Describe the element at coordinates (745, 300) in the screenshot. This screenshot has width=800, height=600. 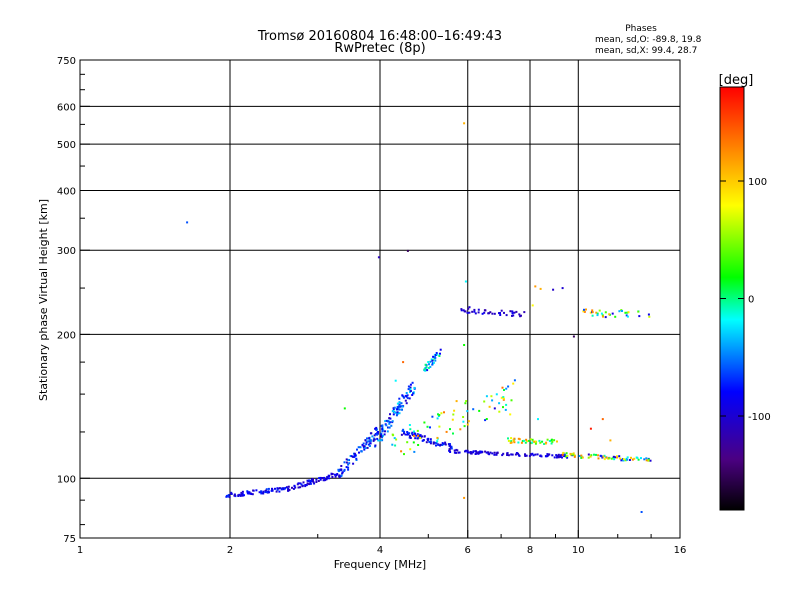
I see `colorbar-ticks: 100 0 -100` at that location.